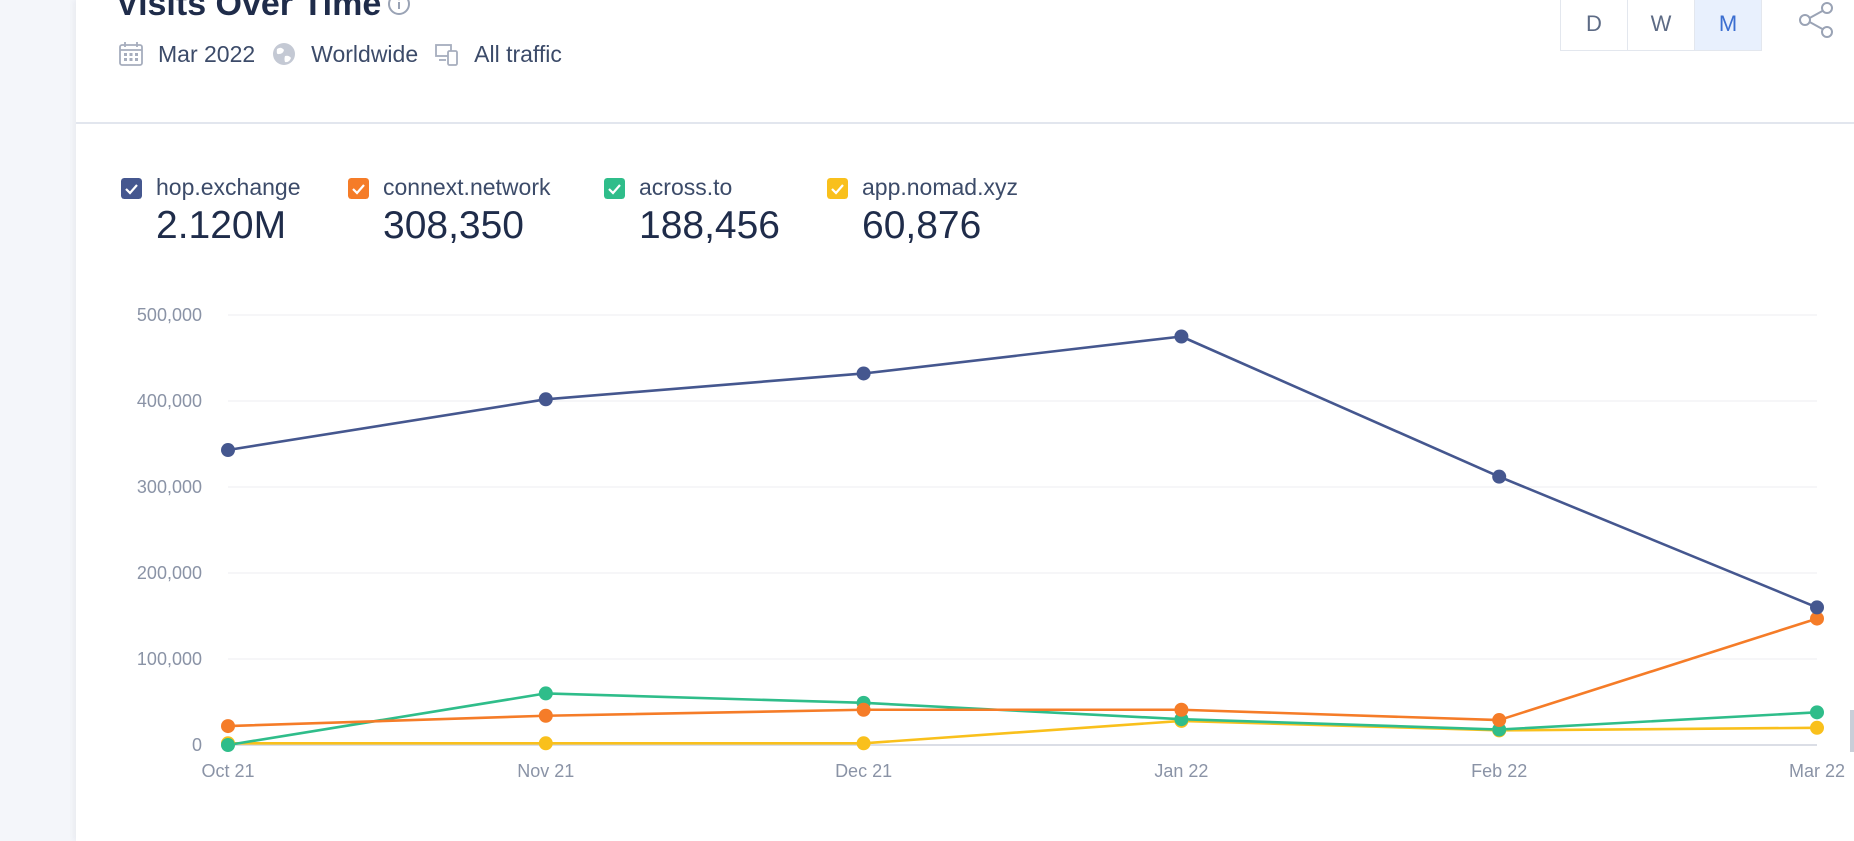 This screenshot has width=1854, height=841. Describe the element at coordinates (169, 487) in the screenshot. I see `y-tick-label: 300,000` at that location.